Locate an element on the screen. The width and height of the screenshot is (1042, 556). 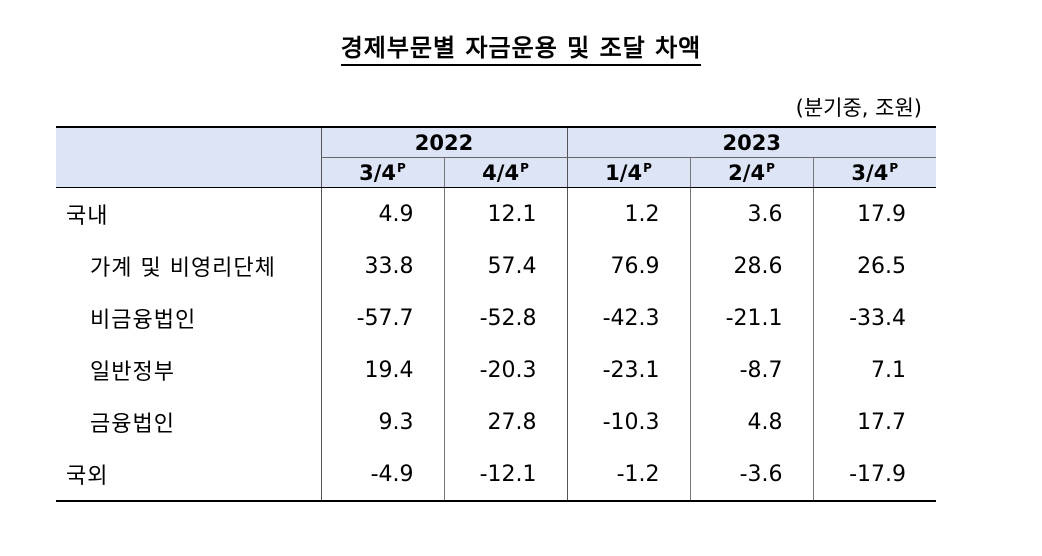
value-cell: -42.3 is located at coordinates (628, 318).